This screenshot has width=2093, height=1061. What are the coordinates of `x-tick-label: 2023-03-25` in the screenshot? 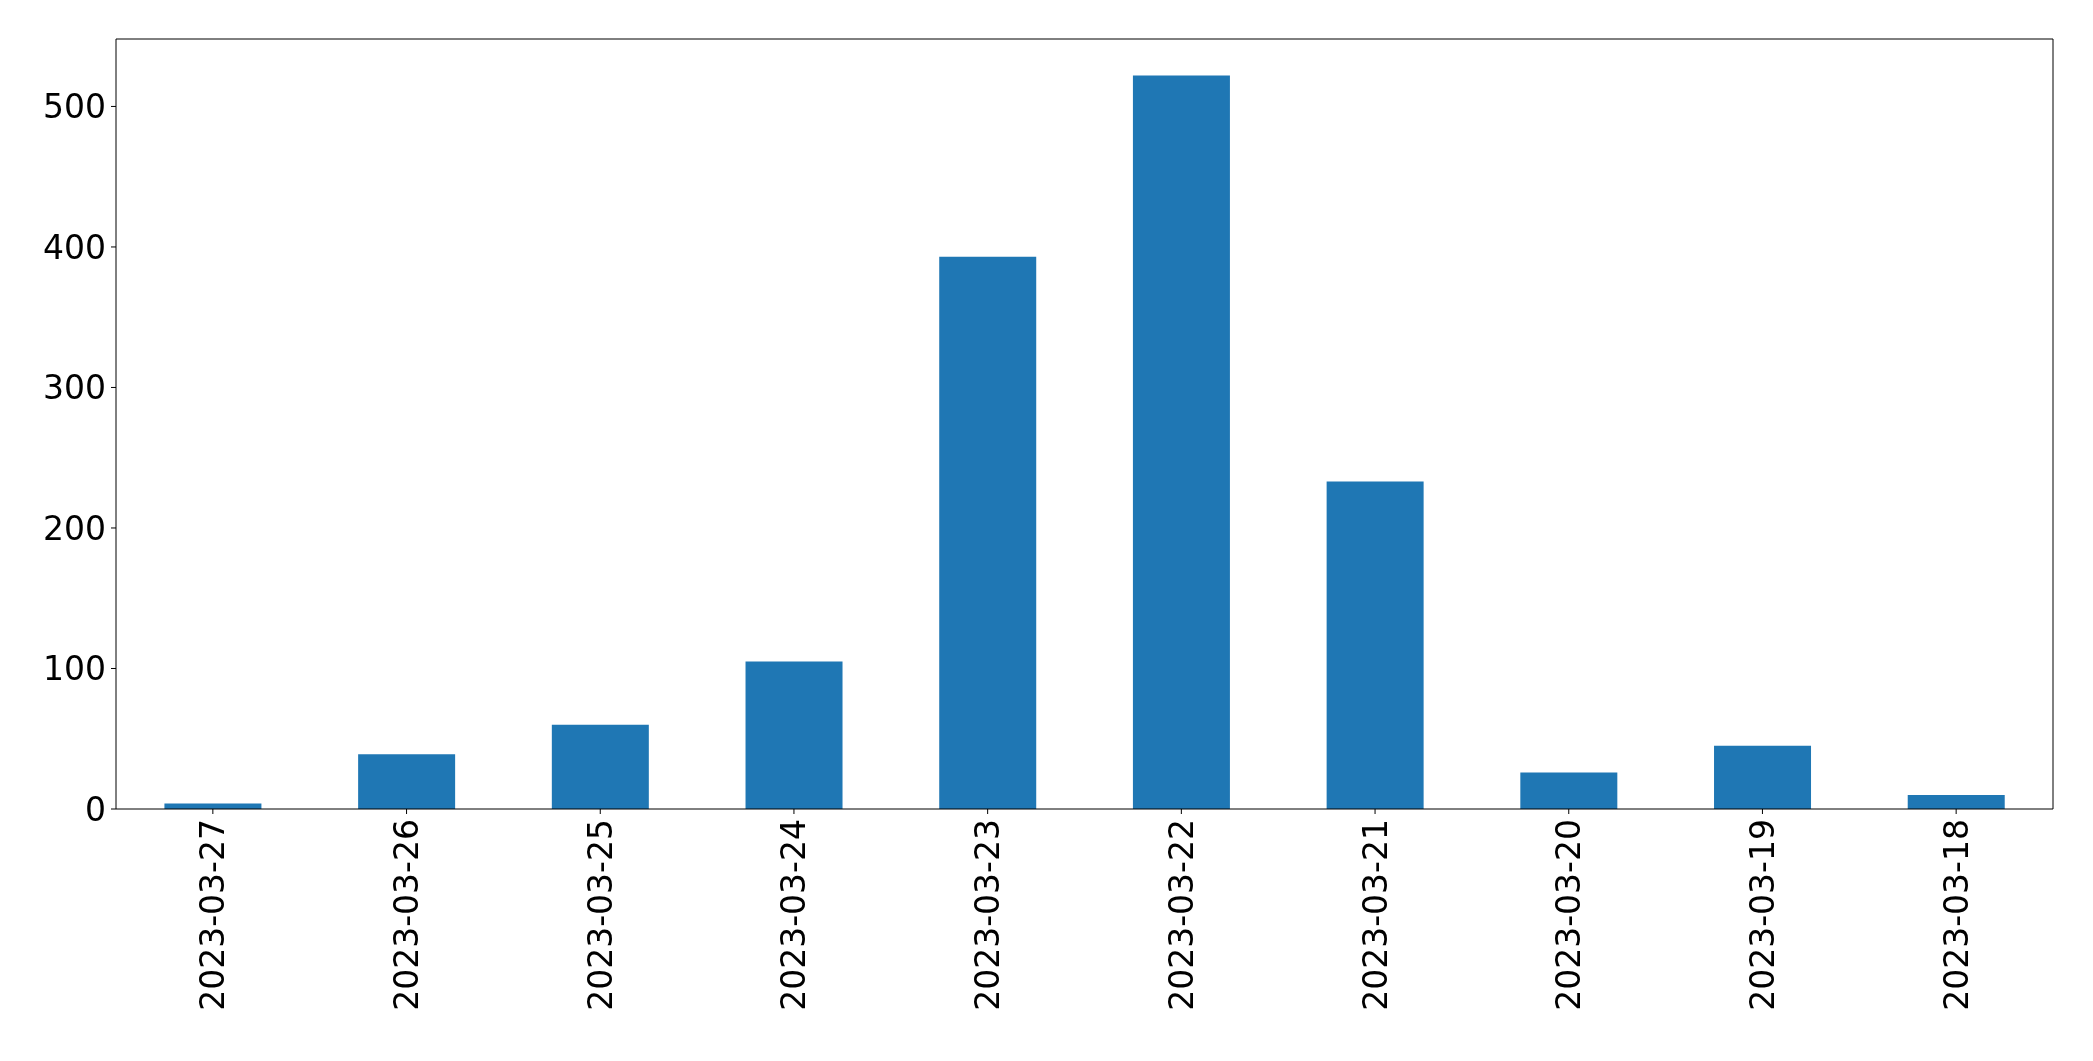 It's located at (600, 915).